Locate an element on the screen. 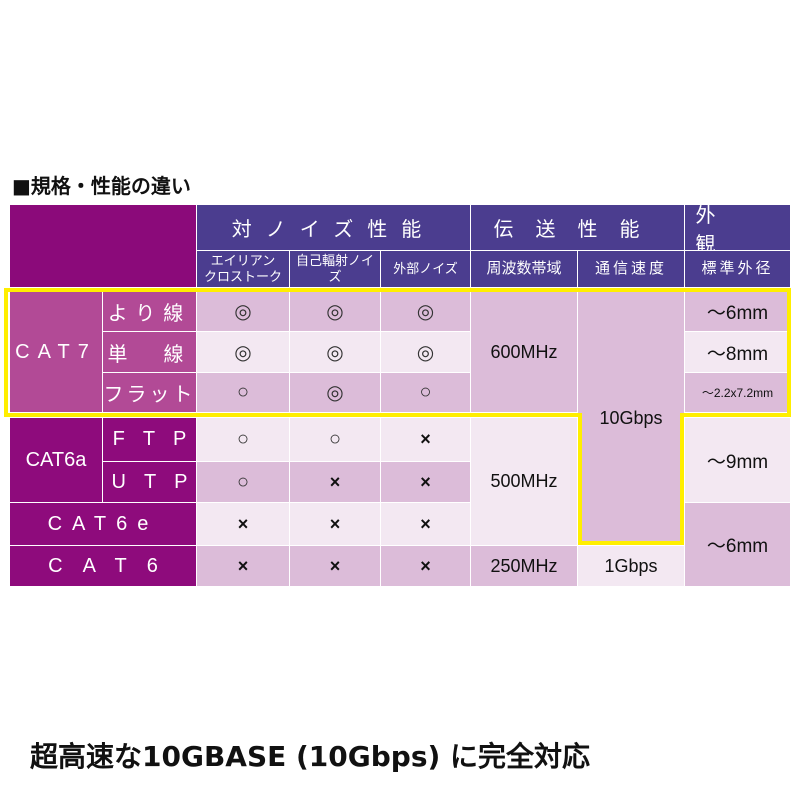 This screenshot has width=800, height=800. header-alien-crosstalk: エイリアン クロストーク is located at coordinates (243, 269).